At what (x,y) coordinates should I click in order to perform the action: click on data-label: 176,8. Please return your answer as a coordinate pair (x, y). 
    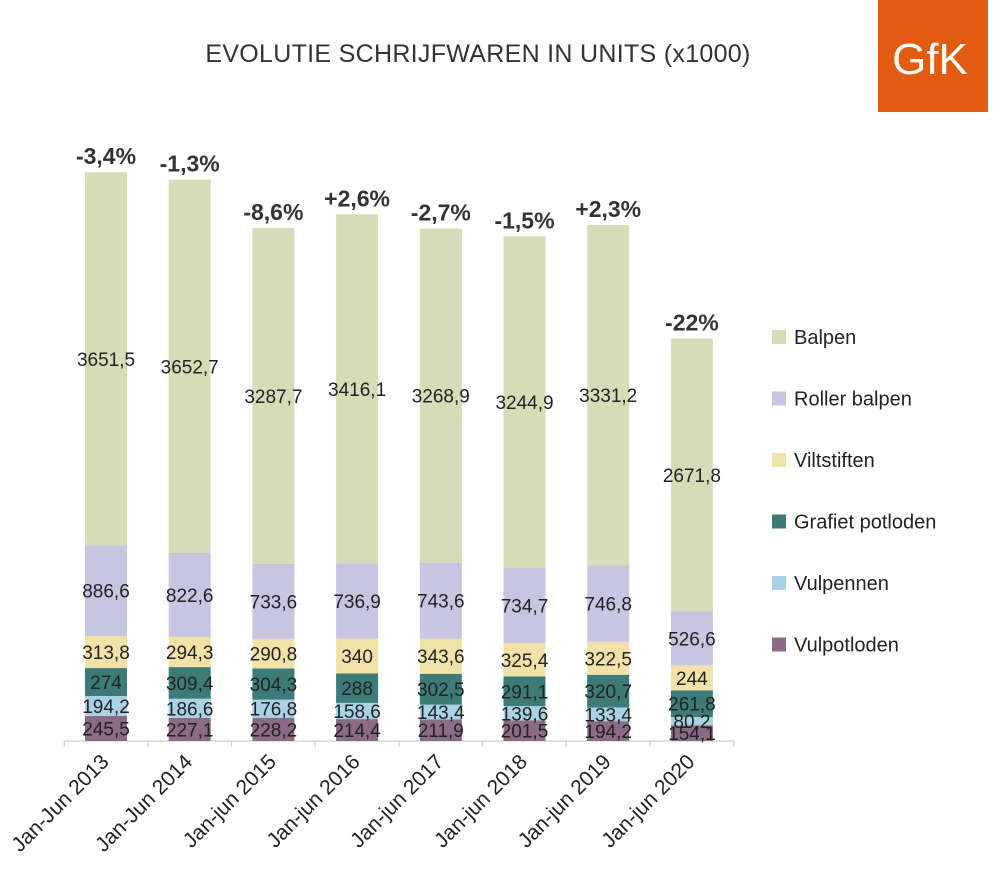
    Looking at the image, I should click on (274, 710).